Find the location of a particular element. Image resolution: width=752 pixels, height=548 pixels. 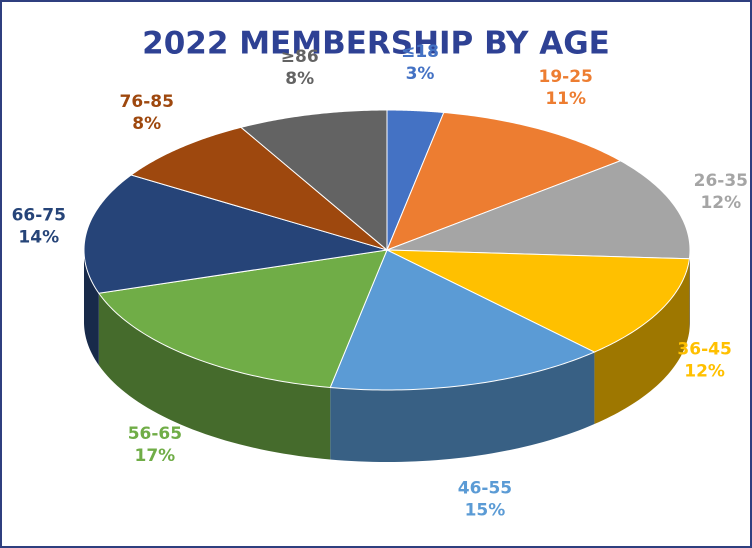

slice-value-label: 11% is located at coordinates (565, 99).